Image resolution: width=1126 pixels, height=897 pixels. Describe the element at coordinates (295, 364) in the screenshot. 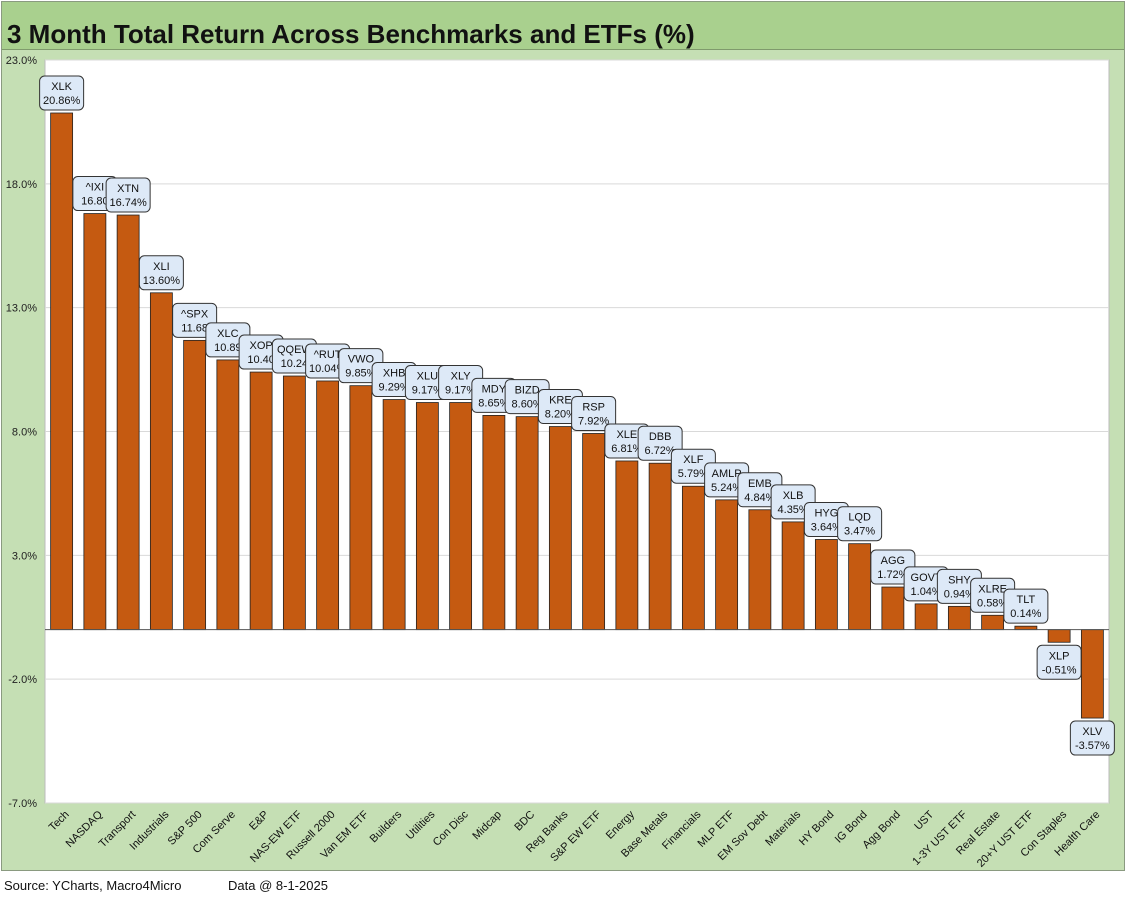

I see `value-label: 10.24` at that location.